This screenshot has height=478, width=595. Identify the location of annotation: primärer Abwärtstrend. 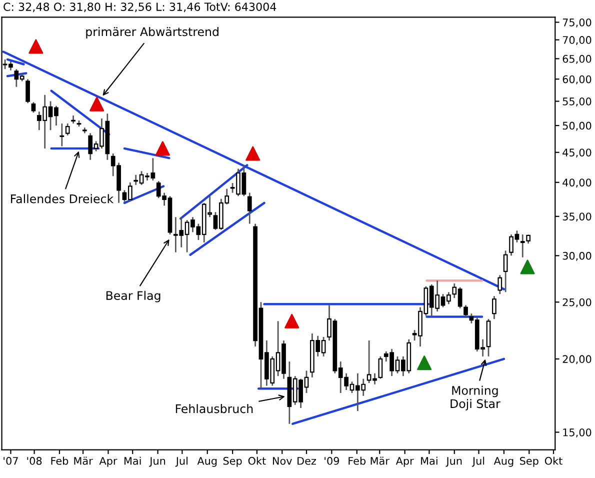
(152, 32).